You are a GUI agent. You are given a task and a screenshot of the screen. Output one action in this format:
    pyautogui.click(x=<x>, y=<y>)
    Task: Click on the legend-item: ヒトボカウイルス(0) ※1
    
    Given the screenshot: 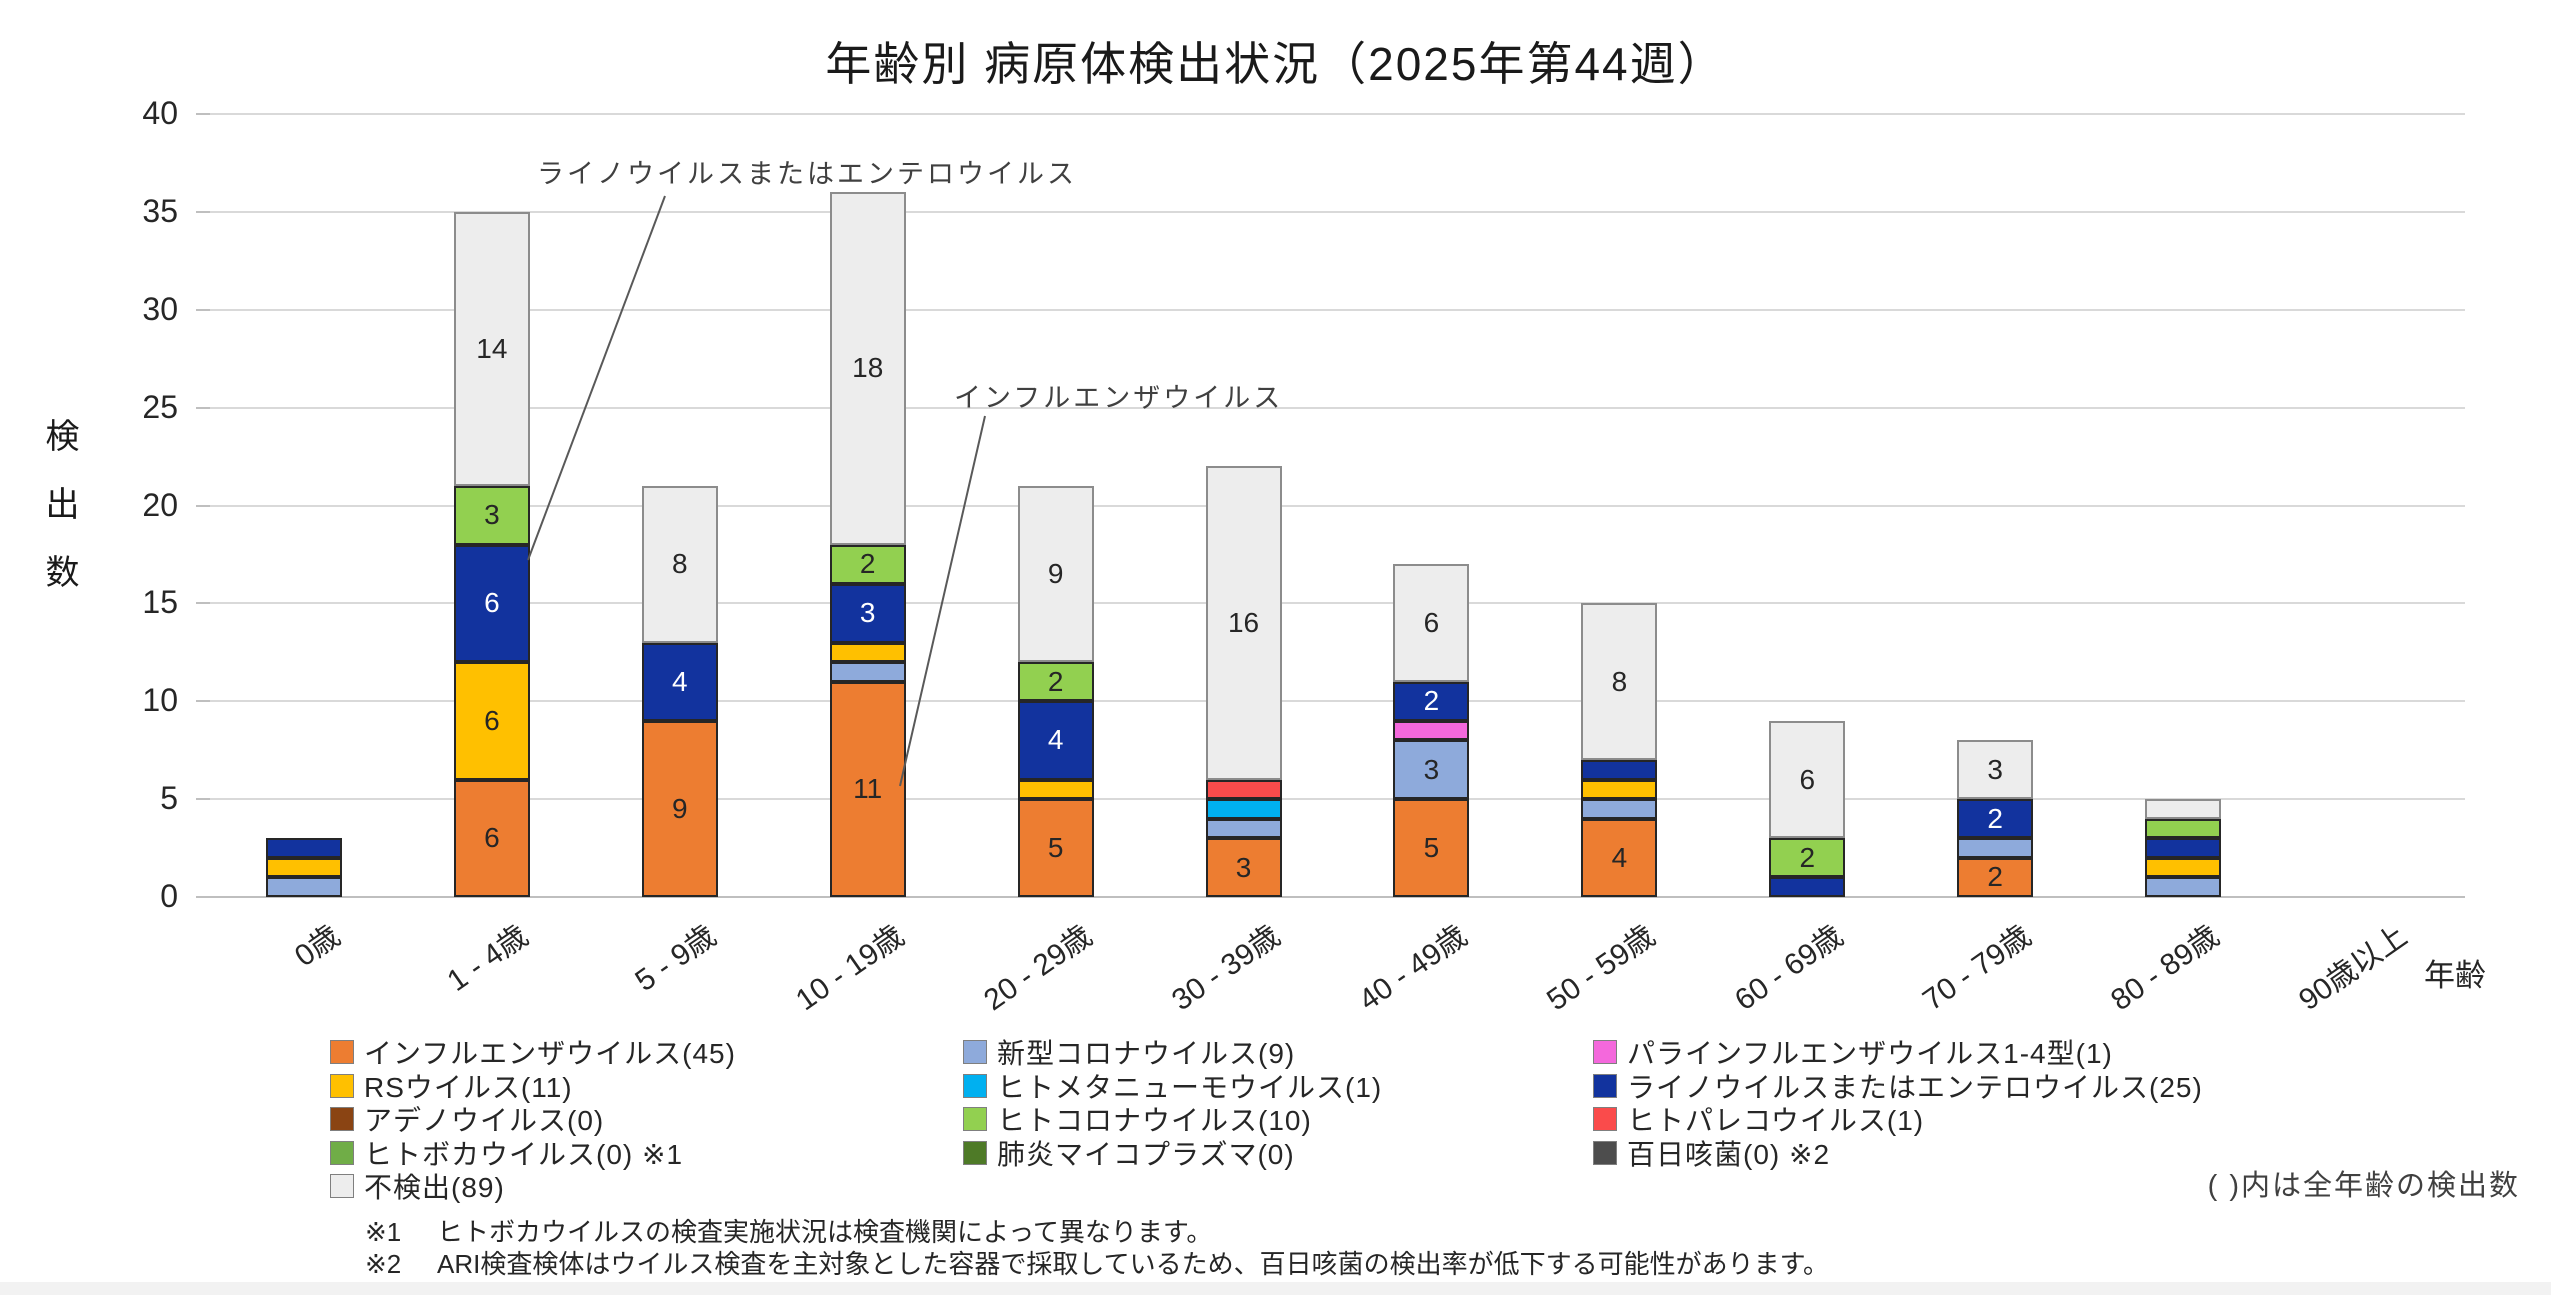 What is the action you would take?
    pyautogui.click(x=506, y=1153)
    